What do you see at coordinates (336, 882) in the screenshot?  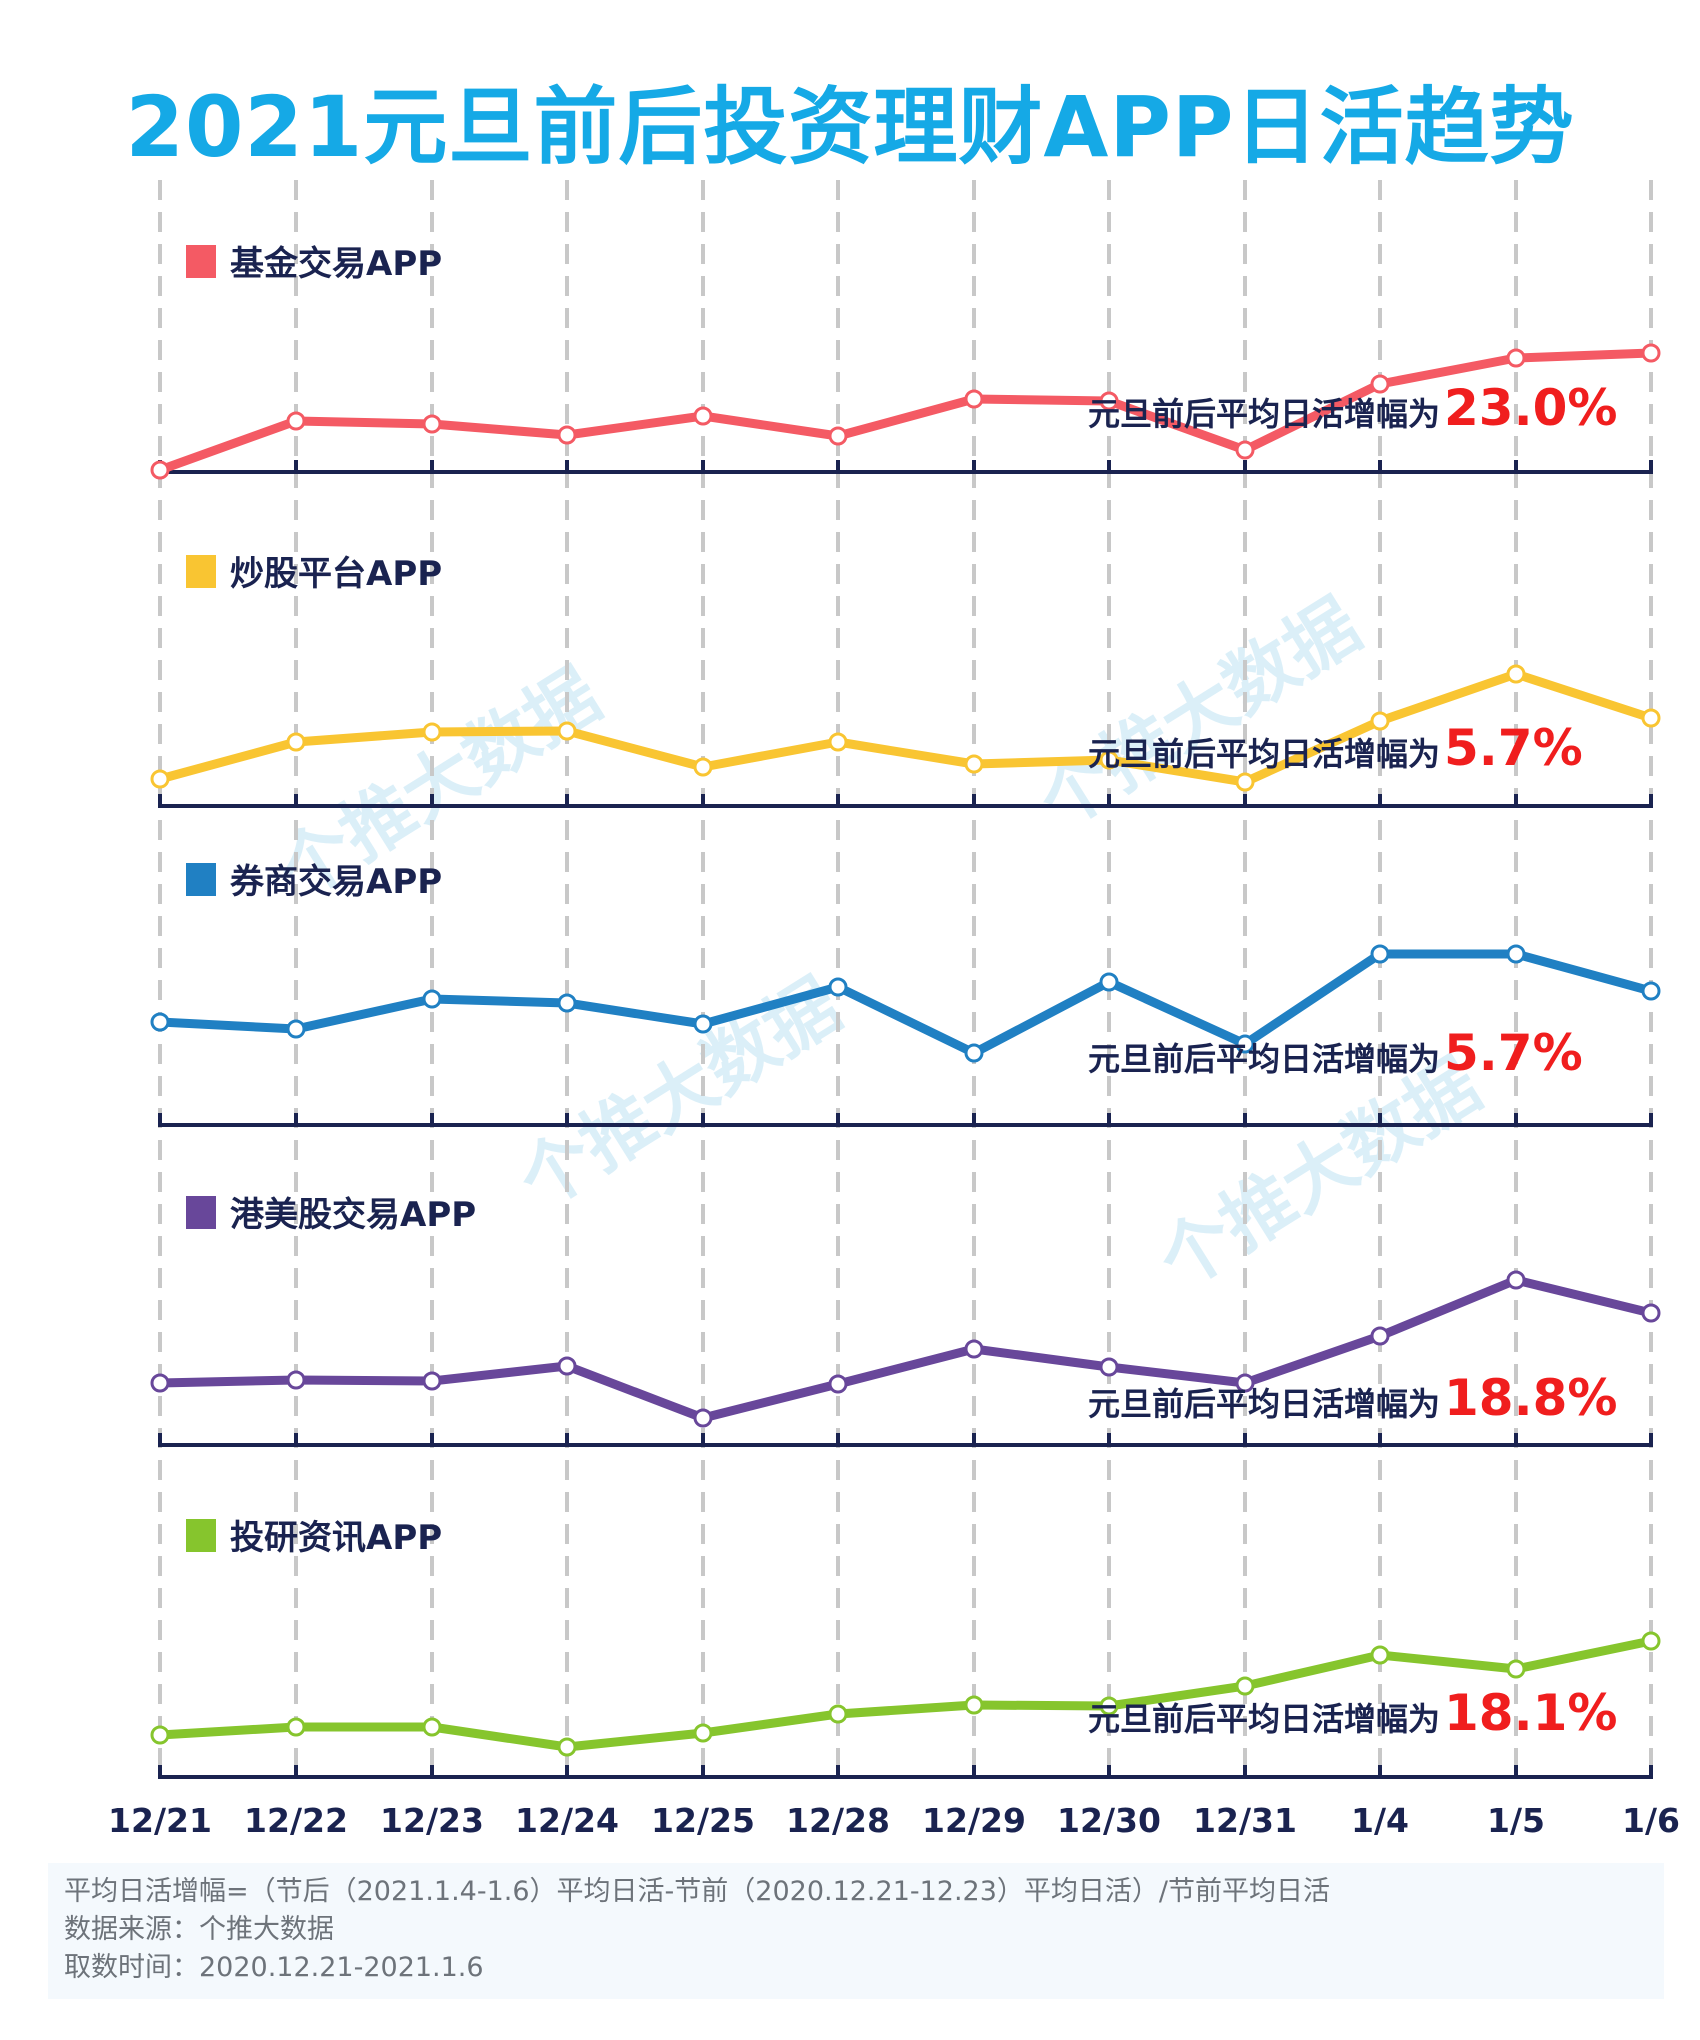 I see `series-label: 券商交易APP` at bounding box center [336, 882].